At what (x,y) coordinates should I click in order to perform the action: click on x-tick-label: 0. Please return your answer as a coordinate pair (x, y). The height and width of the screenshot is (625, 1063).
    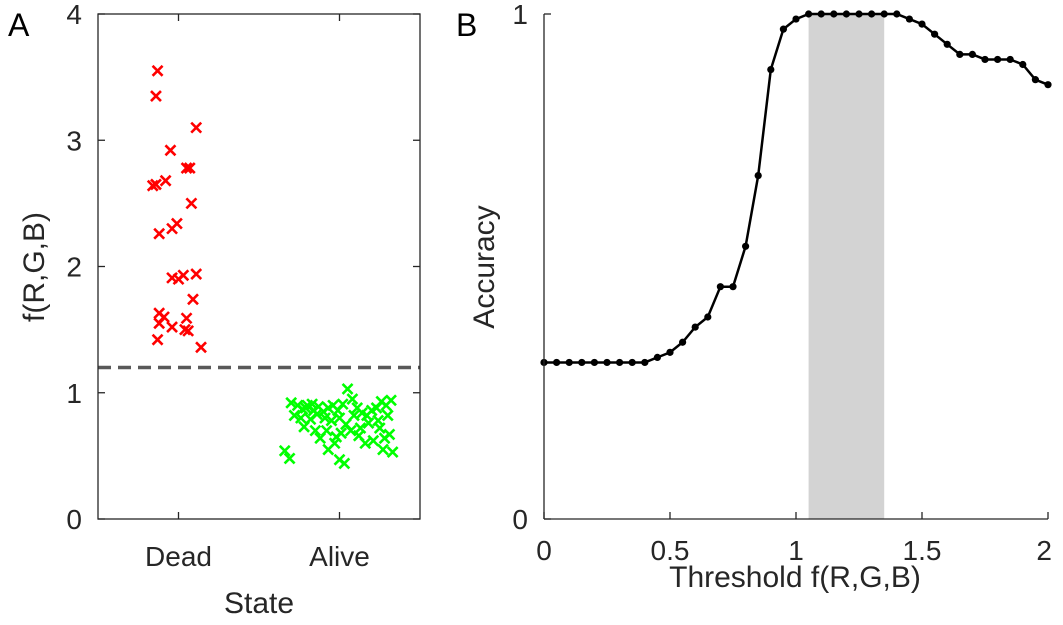
    Looking at the image, I should click on (544, 550).